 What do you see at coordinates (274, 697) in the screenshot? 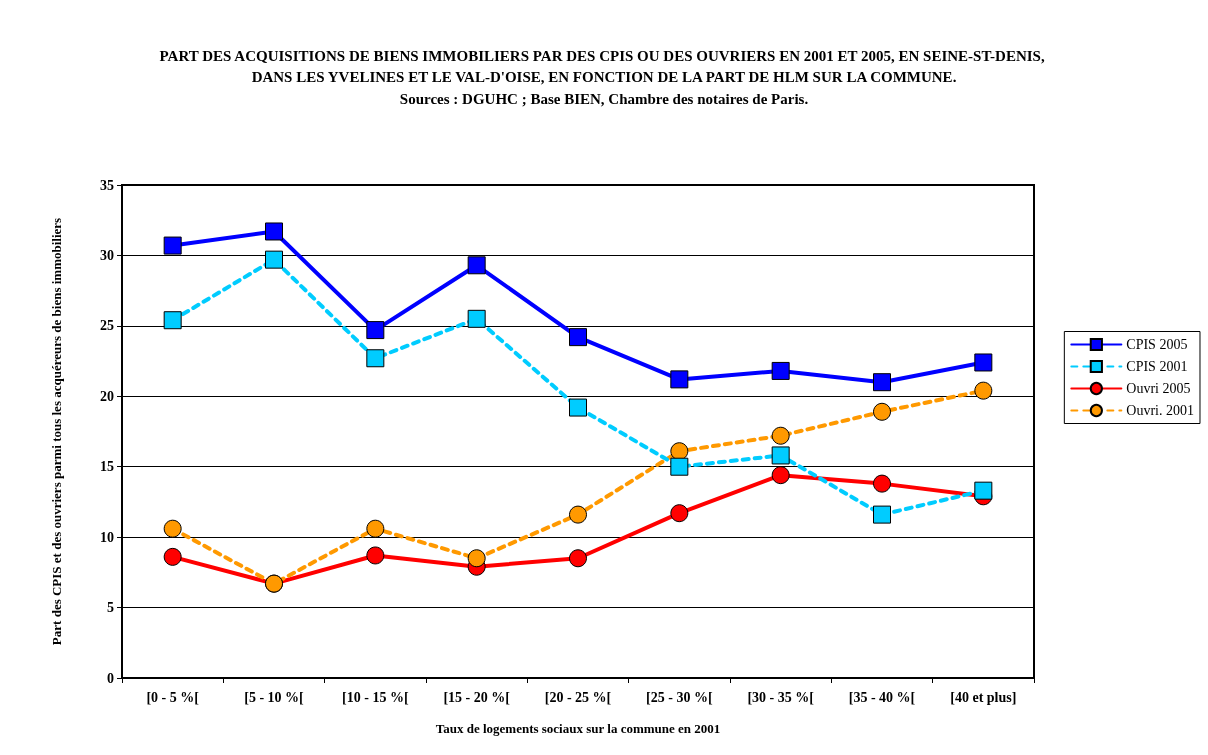
I see `x-tick-label: [5 - 10 %[` at bounding box center [274, 697].